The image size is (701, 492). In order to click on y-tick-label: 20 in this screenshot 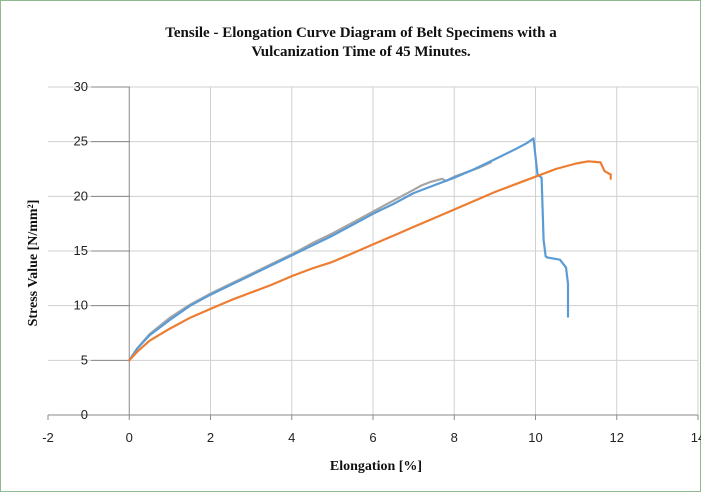, I will do `click(81, 195)`.